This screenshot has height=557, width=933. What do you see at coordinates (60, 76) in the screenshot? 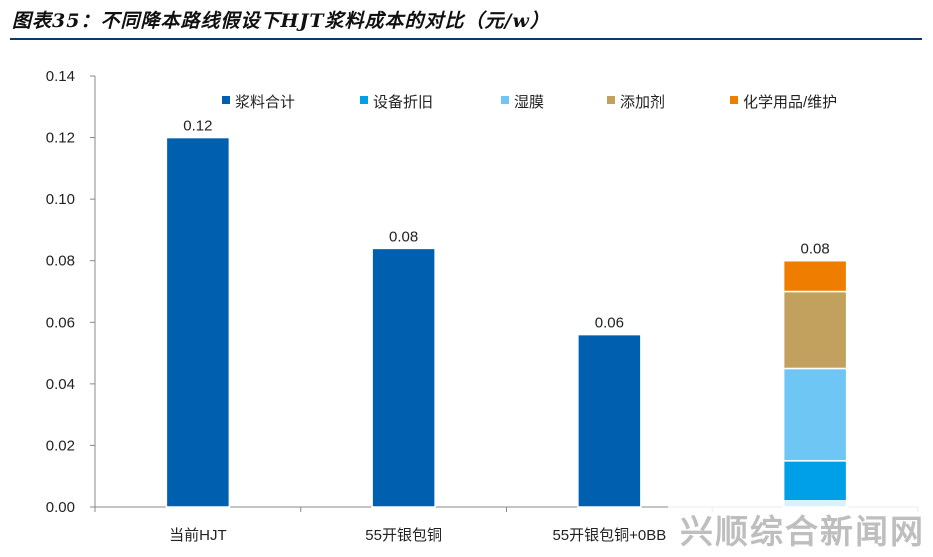
I see `y-tick-label: 0.14` at bounding box center [60, 76].